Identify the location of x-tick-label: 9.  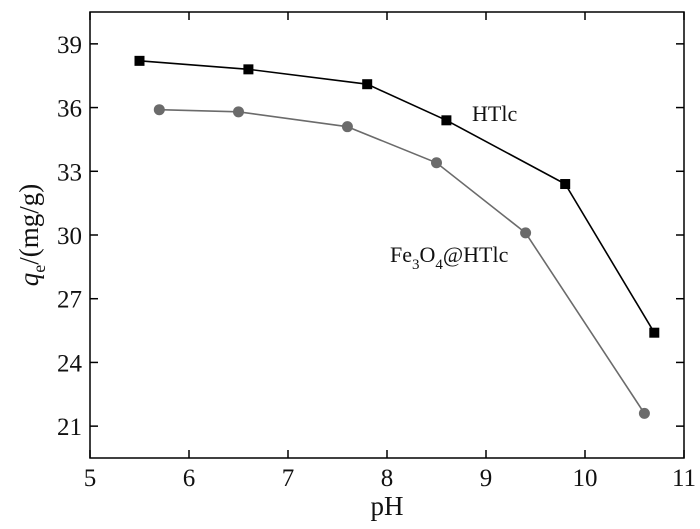
(486, 478).